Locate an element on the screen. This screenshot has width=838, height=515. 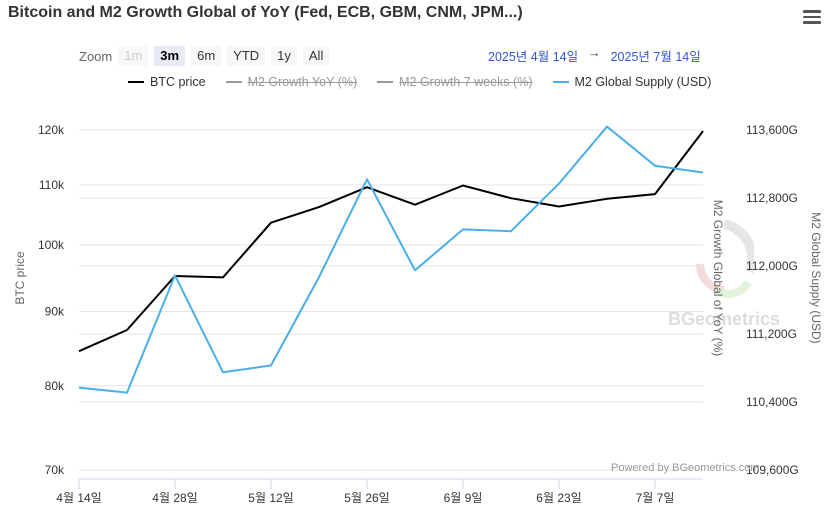
y-left-tick-label: 90k is located at coordinates (55, 311).